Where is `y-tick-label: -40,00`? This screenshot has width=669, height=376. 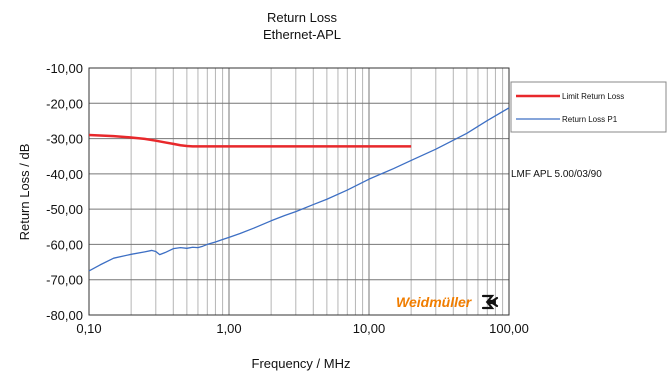
y-tick-label: -40,00 is located at coordinates (64, 174).